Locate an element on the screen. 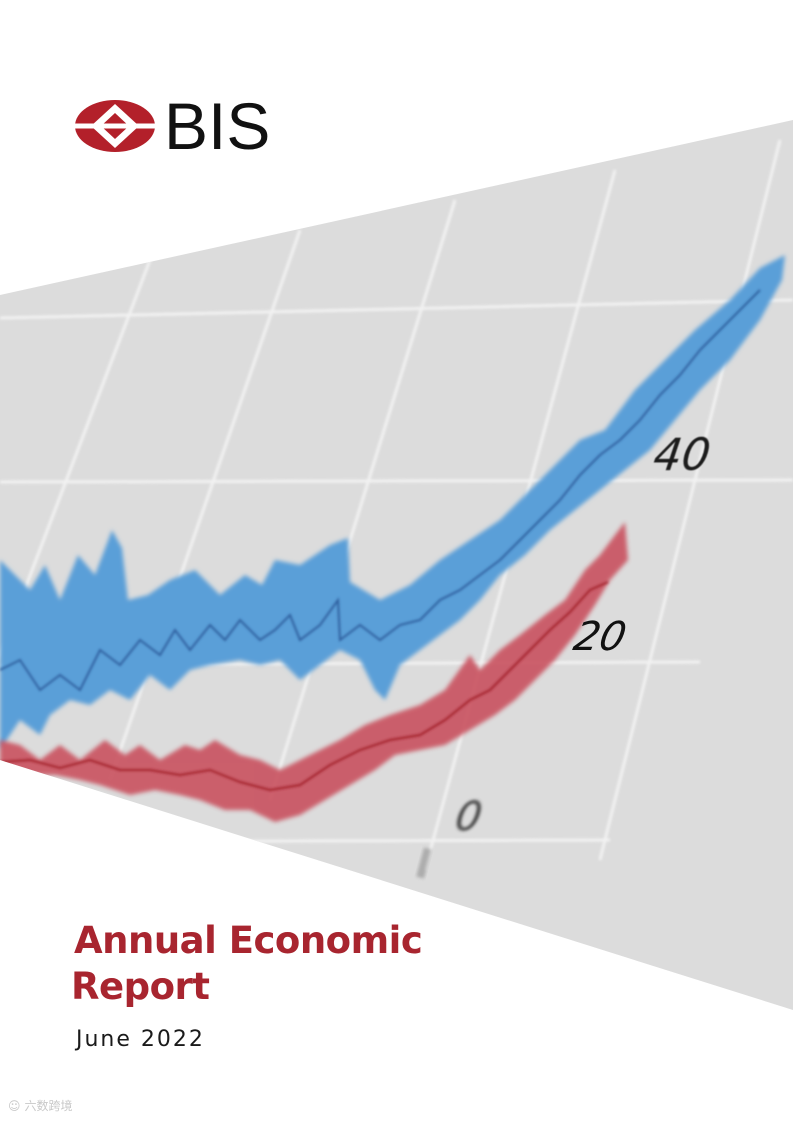  bis-logo-text: BIS is located at coordinates (217, 126).